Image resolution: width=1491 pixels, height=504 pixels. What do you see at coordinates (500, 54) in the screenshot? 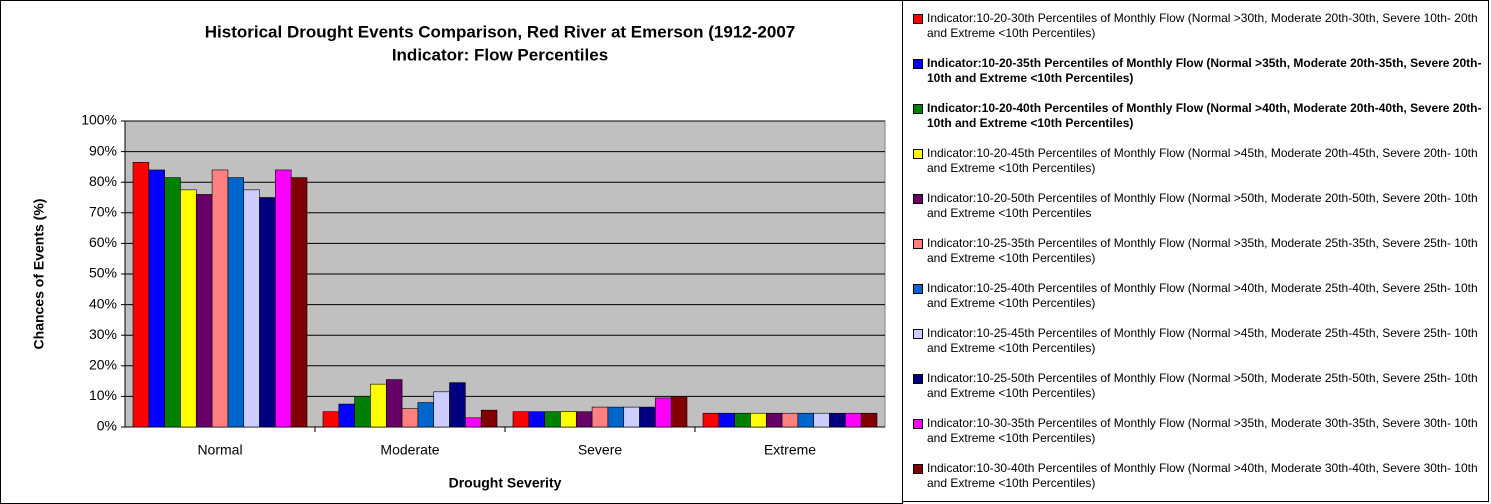
I see `chart-subtitle: Indicator: Flow Percentiles` at bounding box center [500, 54].